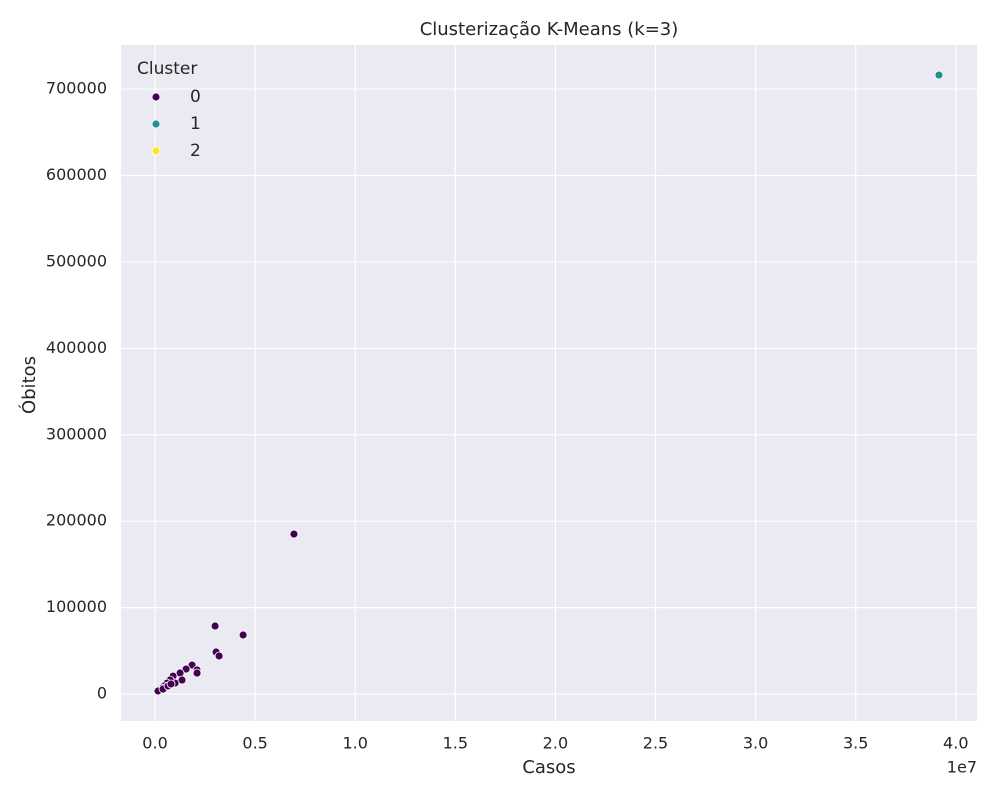 The image size is (1000, 800). What do you see at coordinates (102, 693) in the screenshot?
I see `y-tick-label: 0` at bounding box center [102, 693].